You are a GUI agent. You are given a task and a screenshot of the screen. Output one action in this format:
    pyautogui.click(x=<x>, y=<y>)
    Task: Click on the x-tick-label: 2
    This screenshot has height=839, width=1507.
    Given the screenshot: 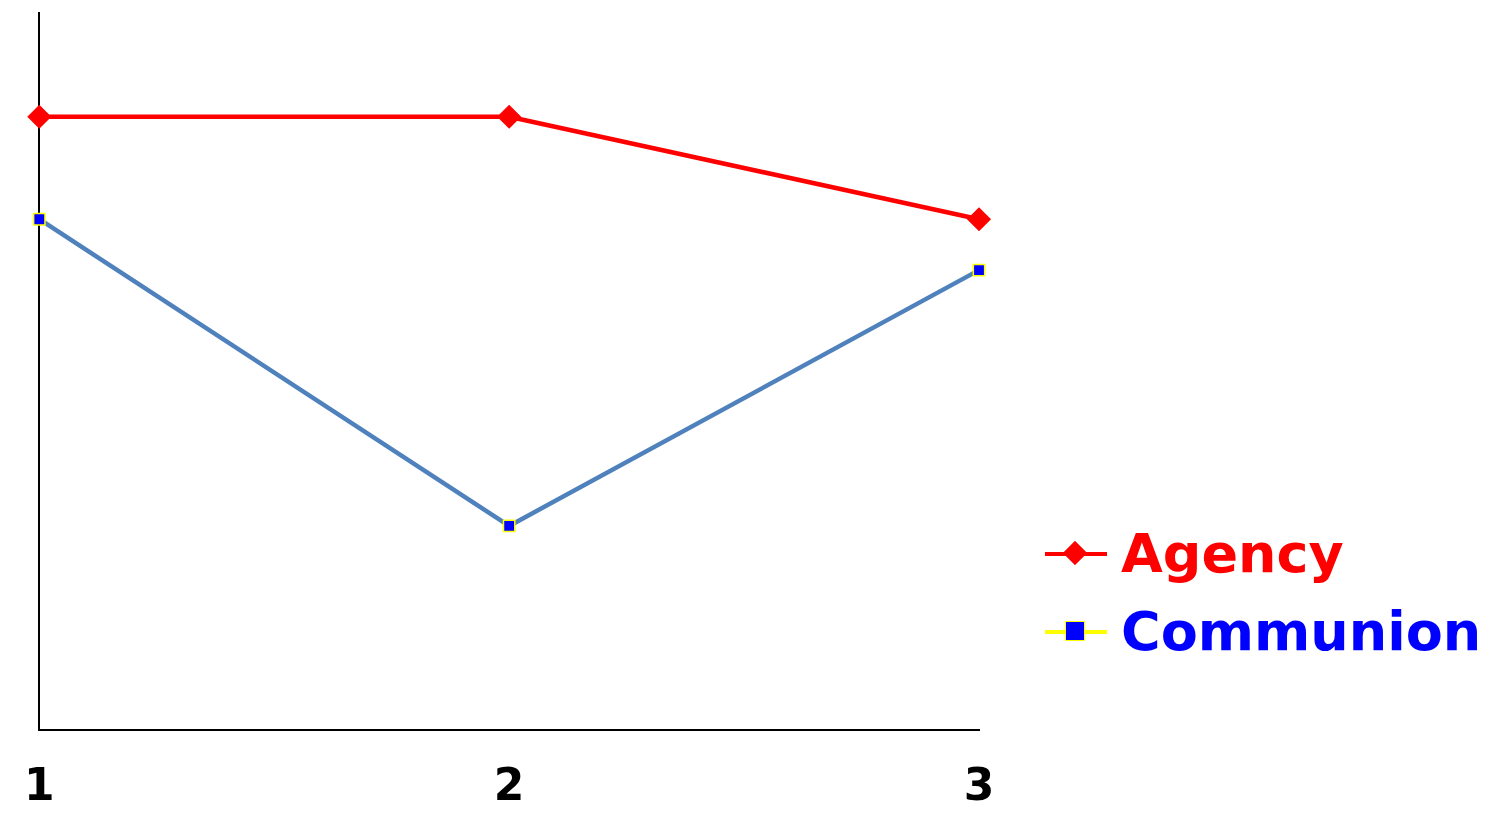 What is the action you would take?
    pyautogui.click(x=509, y=785)
    